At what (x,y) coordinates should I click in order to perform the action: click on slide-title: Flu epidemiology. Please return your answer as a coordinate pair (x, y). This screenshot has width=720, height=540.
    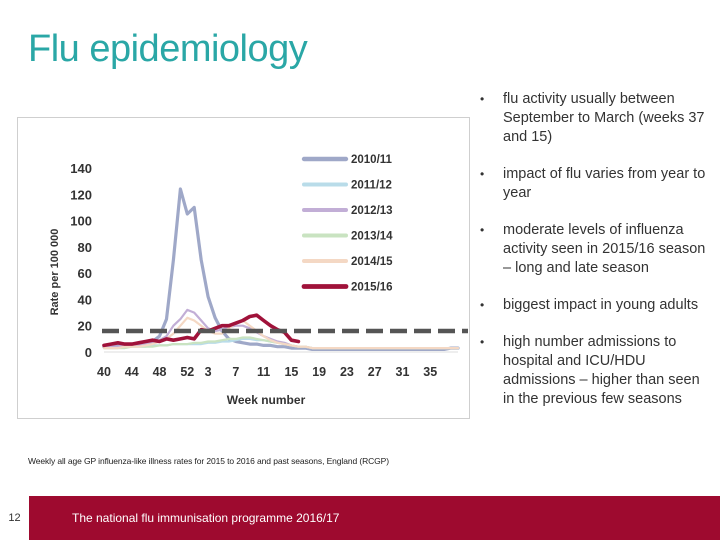
    Looking at the image, I should click on (168, 49).